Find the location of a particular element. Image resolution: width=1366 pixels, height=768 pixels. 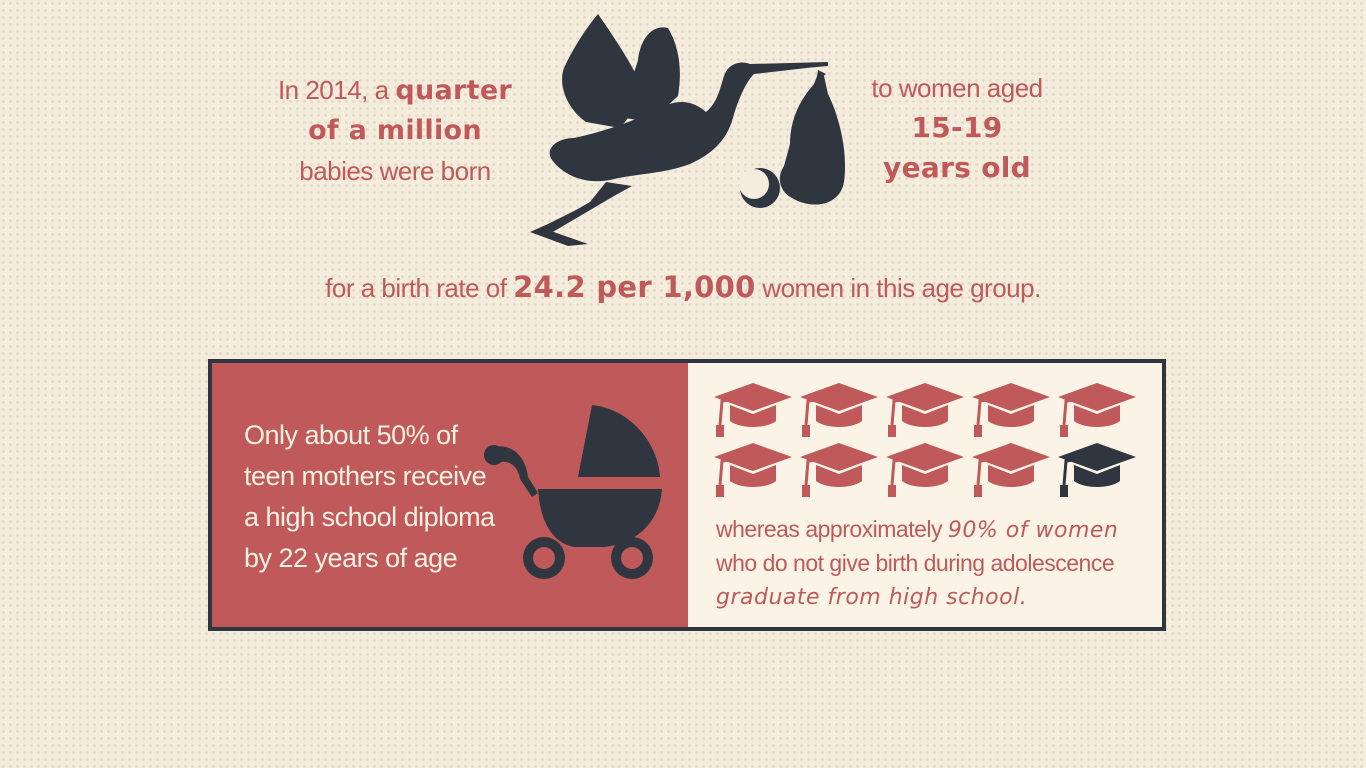

graduate-line-1-prefix: whereas approximately is located at coordinates (832, 529).